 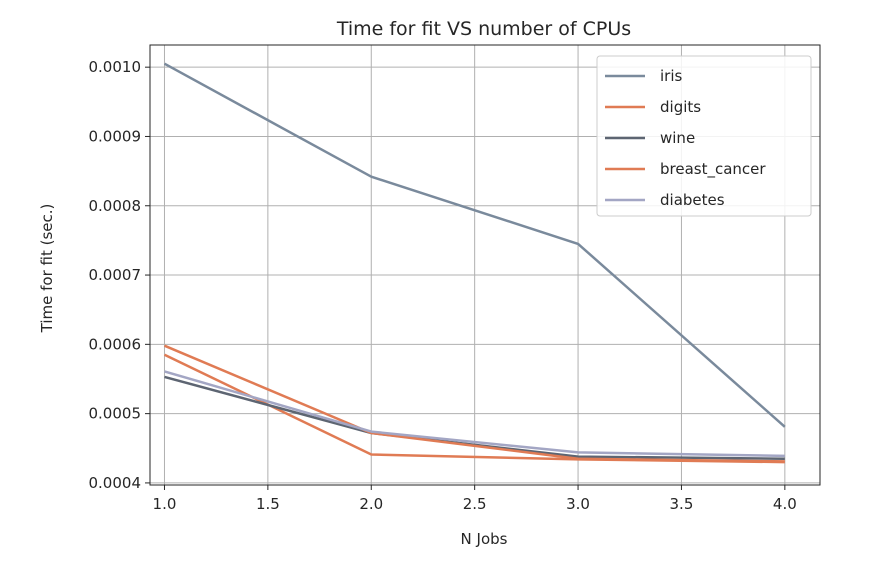 What do you see at coordinates (268, 504) in the screenshot?
I see `x-tick-label: 1.5` at bounding box center [268, 504].